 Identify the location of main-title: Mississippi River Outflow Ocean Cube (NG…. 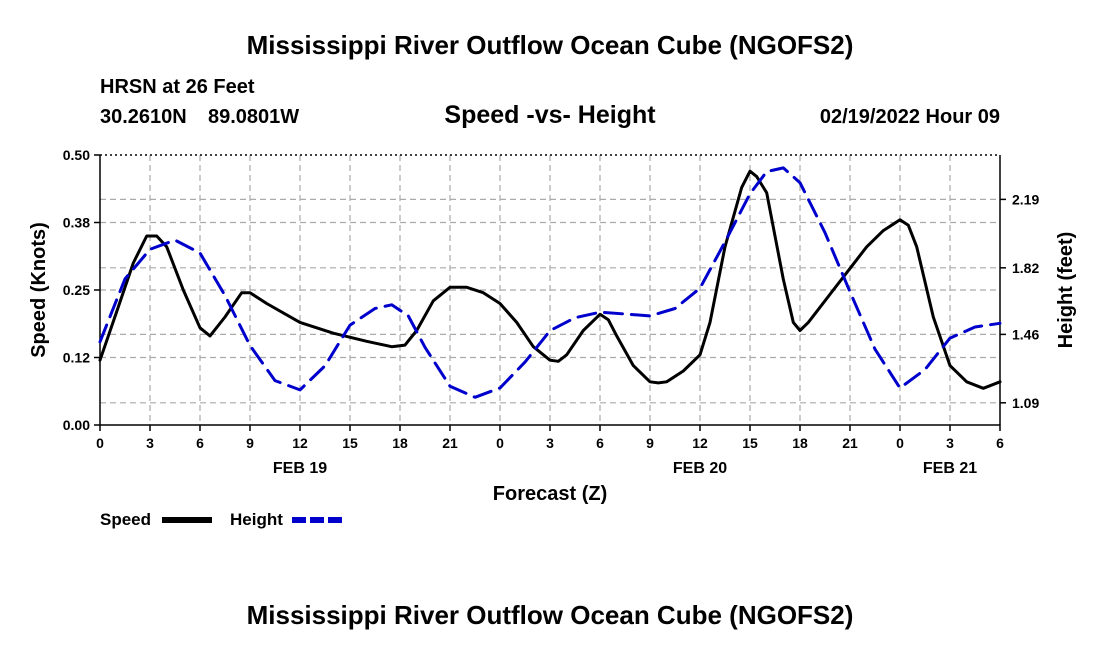
(550, 45).